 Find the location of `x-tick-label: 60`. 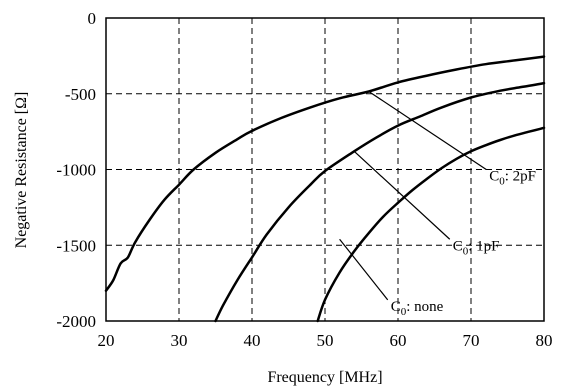

x-tick-label: 60 is located at coordinates (398, 340).